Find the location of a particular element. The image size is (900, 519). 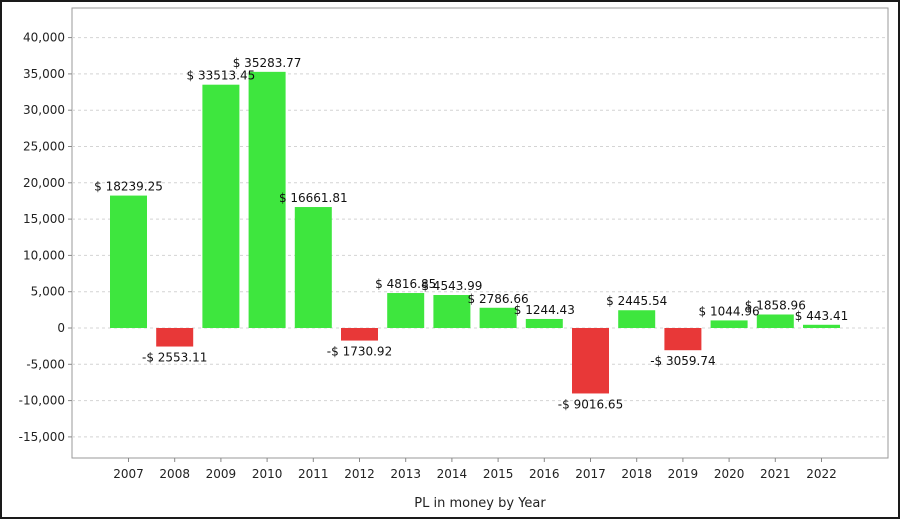

x-tick-label: 2022 is located at coordinates (821, 474).